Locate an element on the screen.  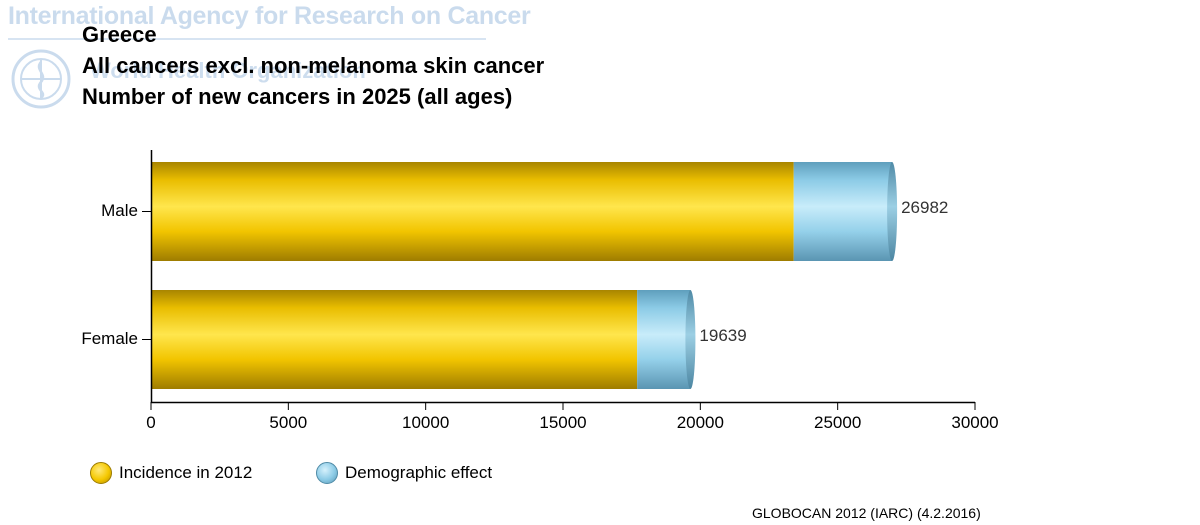
legend-item-incidence: Incidence in 2012 is located at coordinates (171, 473).